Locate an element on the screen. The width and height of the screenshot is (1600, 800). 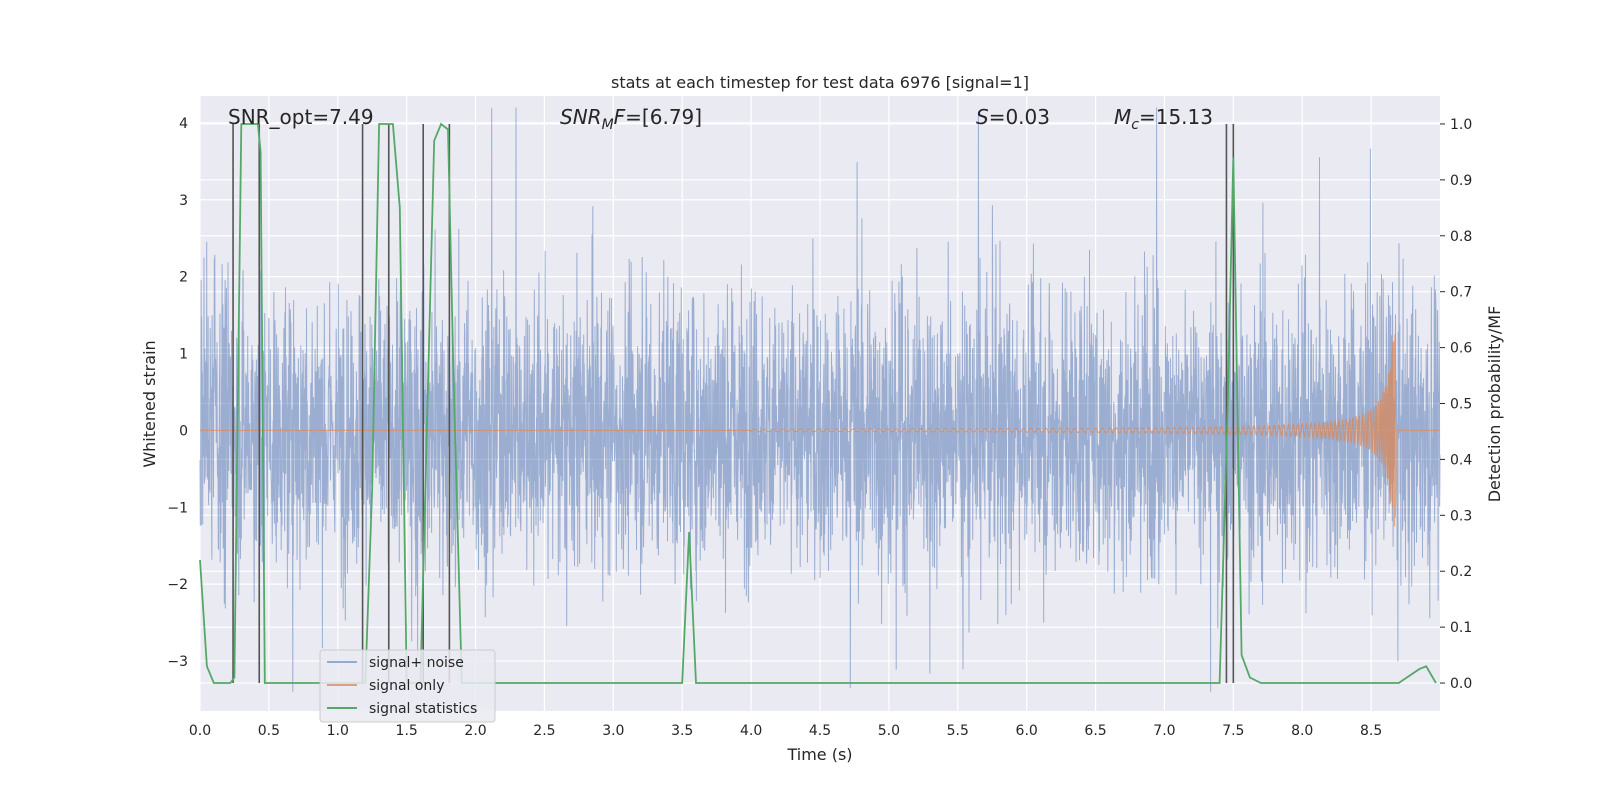
y-tick-label-right: 0.4 is located at coordinates (1461, 460).